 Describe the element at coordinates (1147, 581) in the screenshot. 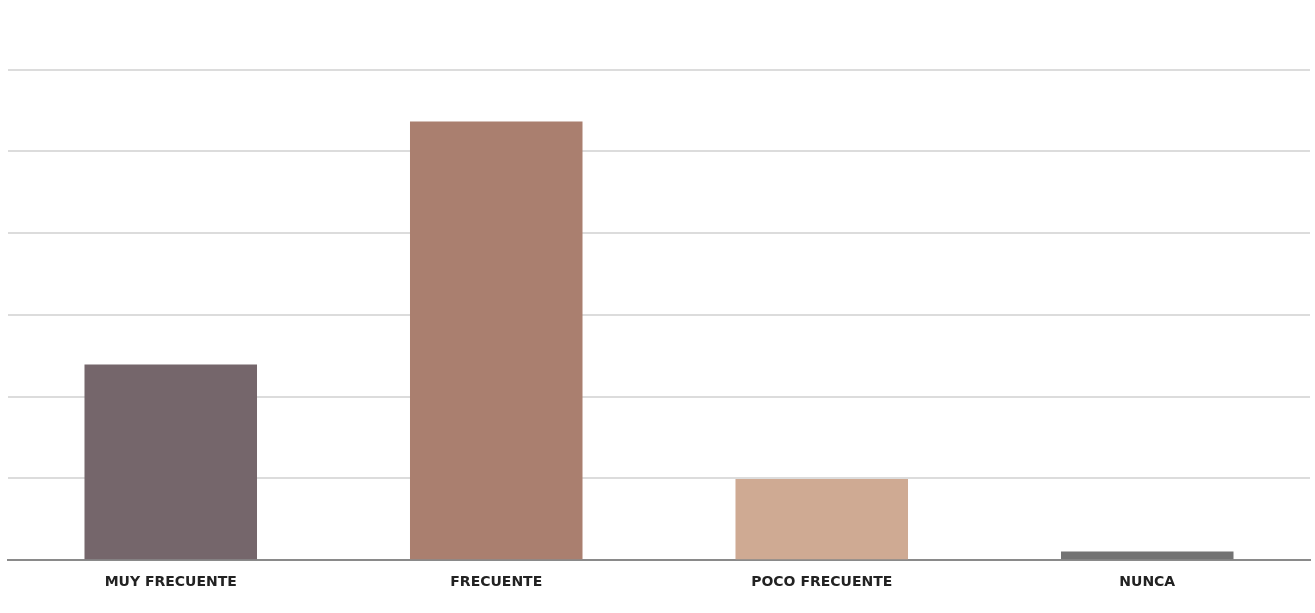

I see `x-tick-label: NUNCA` at that location.